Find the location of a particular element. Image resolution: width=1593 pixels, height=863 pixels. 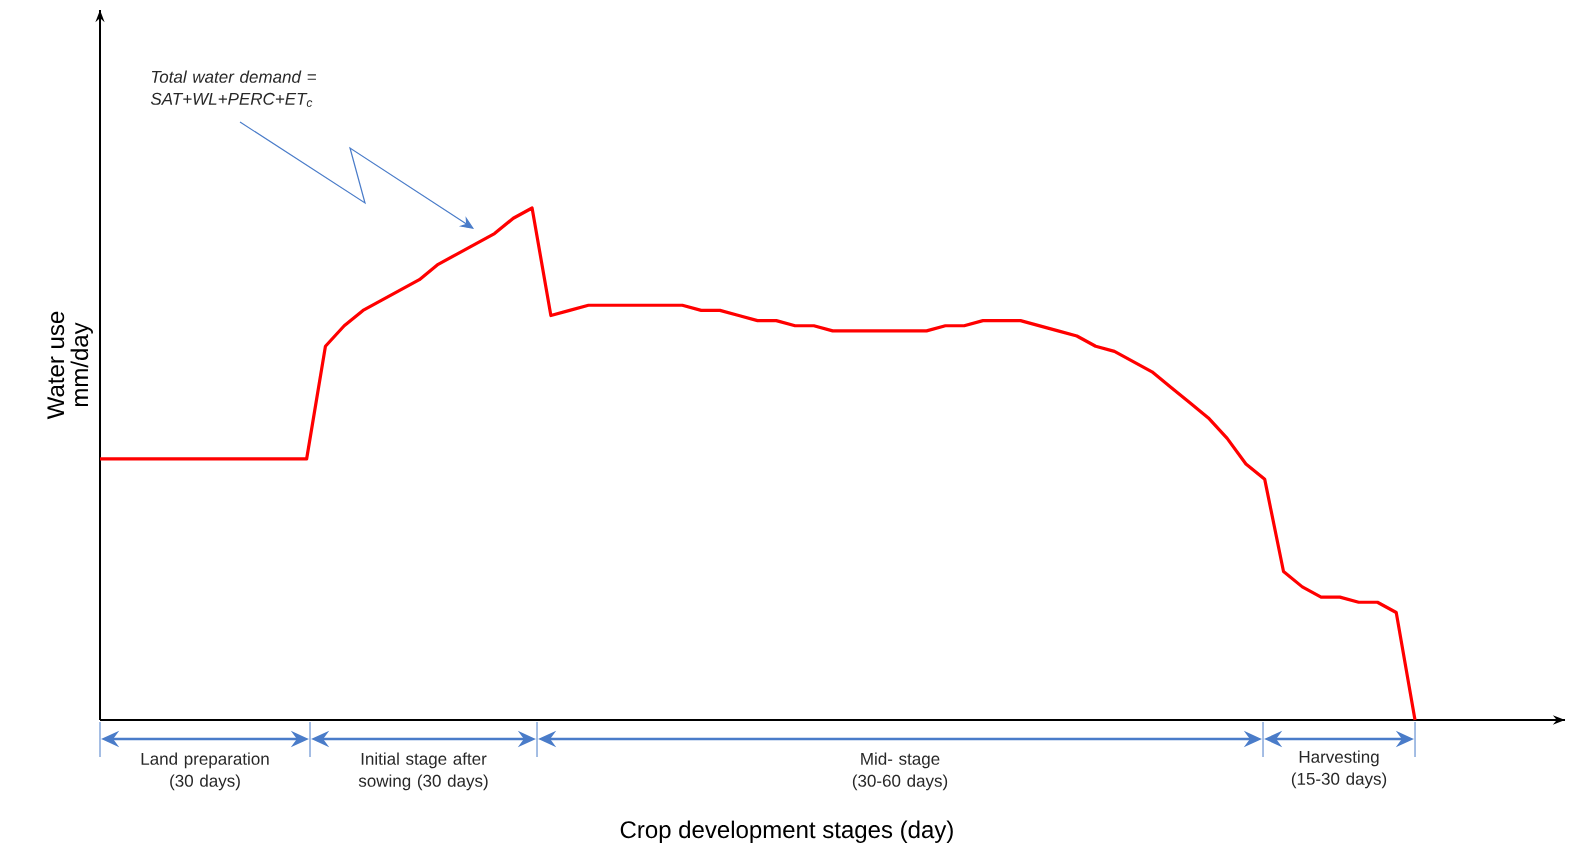

y-axis-title: Water use mm/day is located at coordinates (70, 365).